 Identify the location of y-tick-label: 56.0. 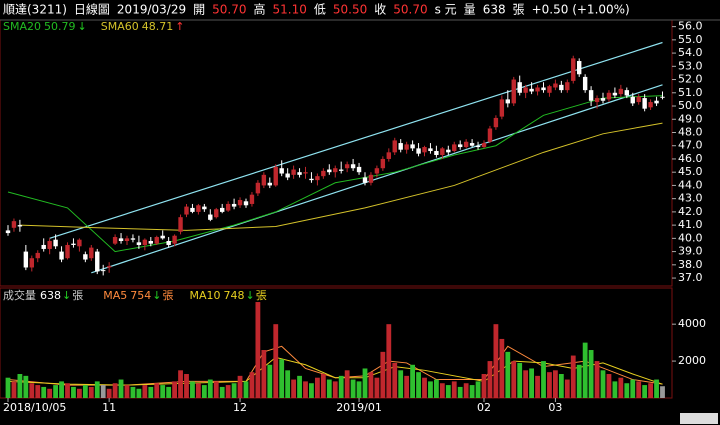
(690, 26).